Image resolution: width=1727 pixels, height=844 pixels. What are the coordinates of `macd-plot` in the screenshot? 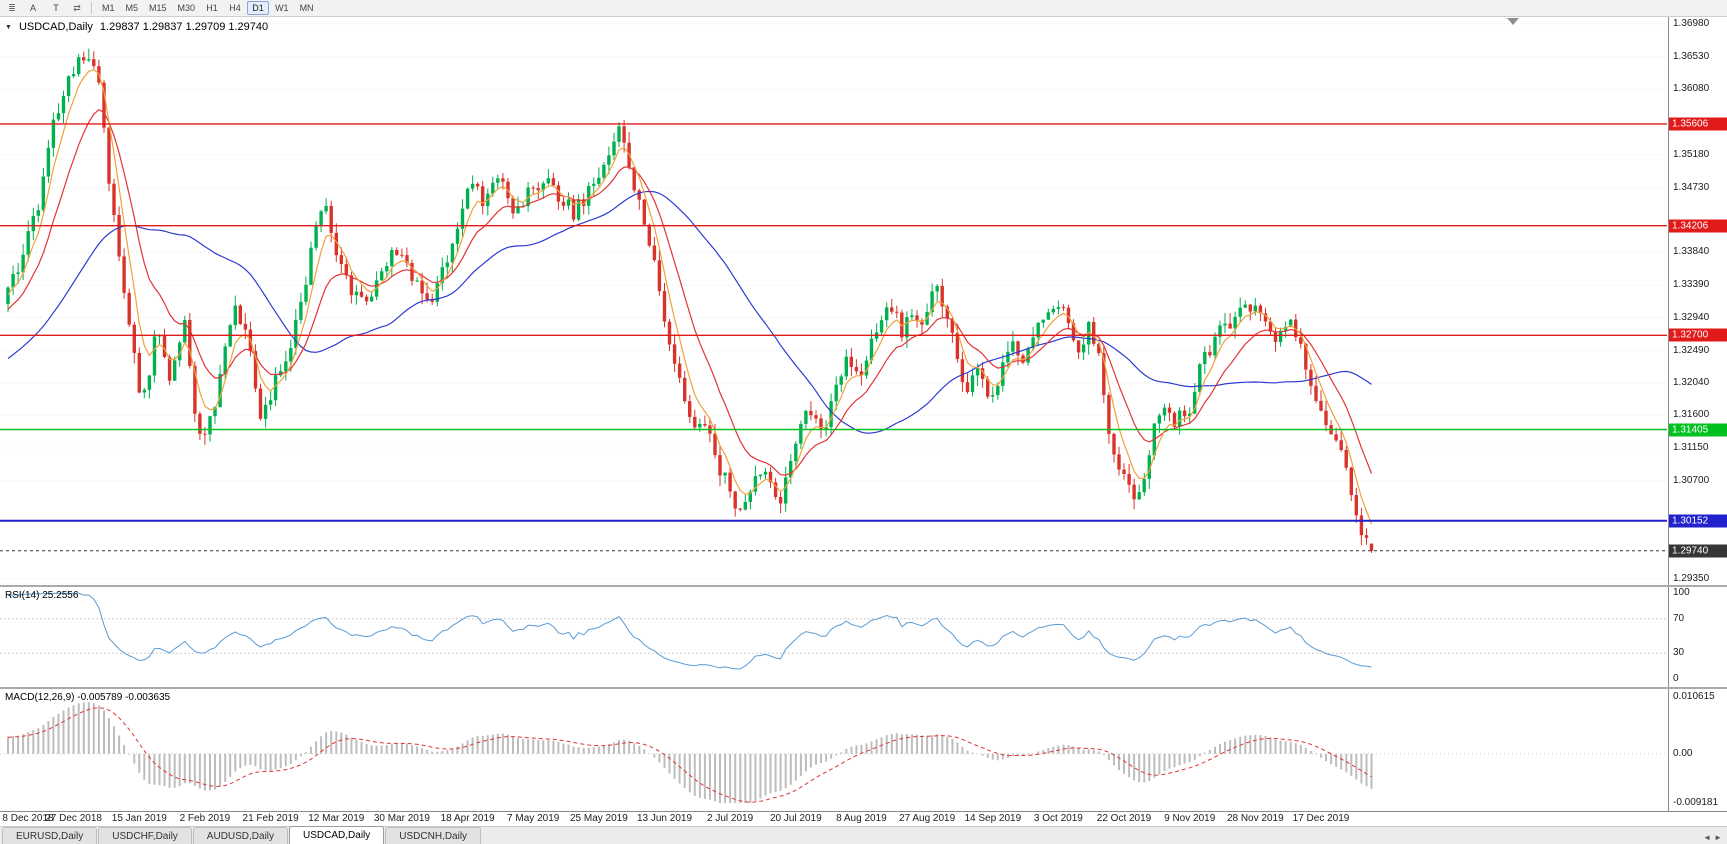 It's located at (833, 750).